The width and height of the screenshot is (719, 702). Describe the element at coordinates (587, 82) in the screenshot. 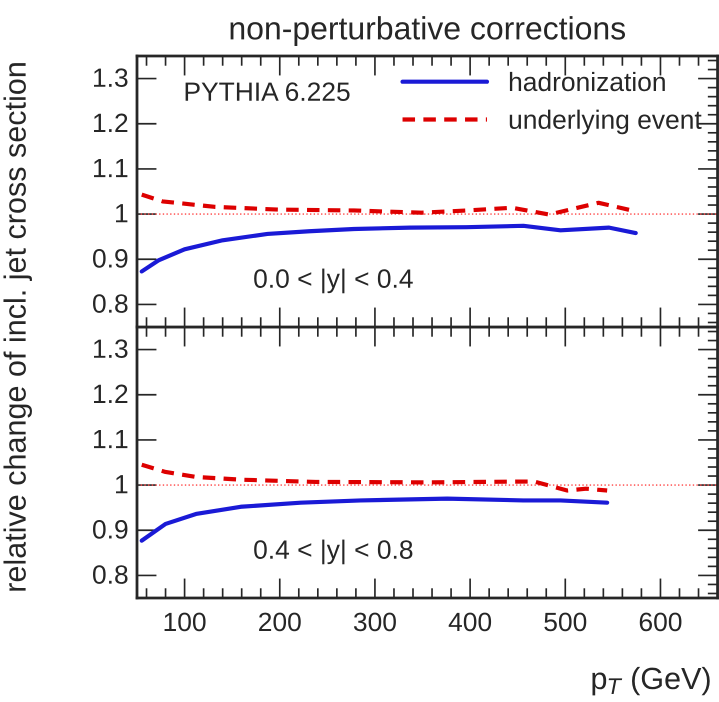

I see `legend-label: hadronization` at that location.